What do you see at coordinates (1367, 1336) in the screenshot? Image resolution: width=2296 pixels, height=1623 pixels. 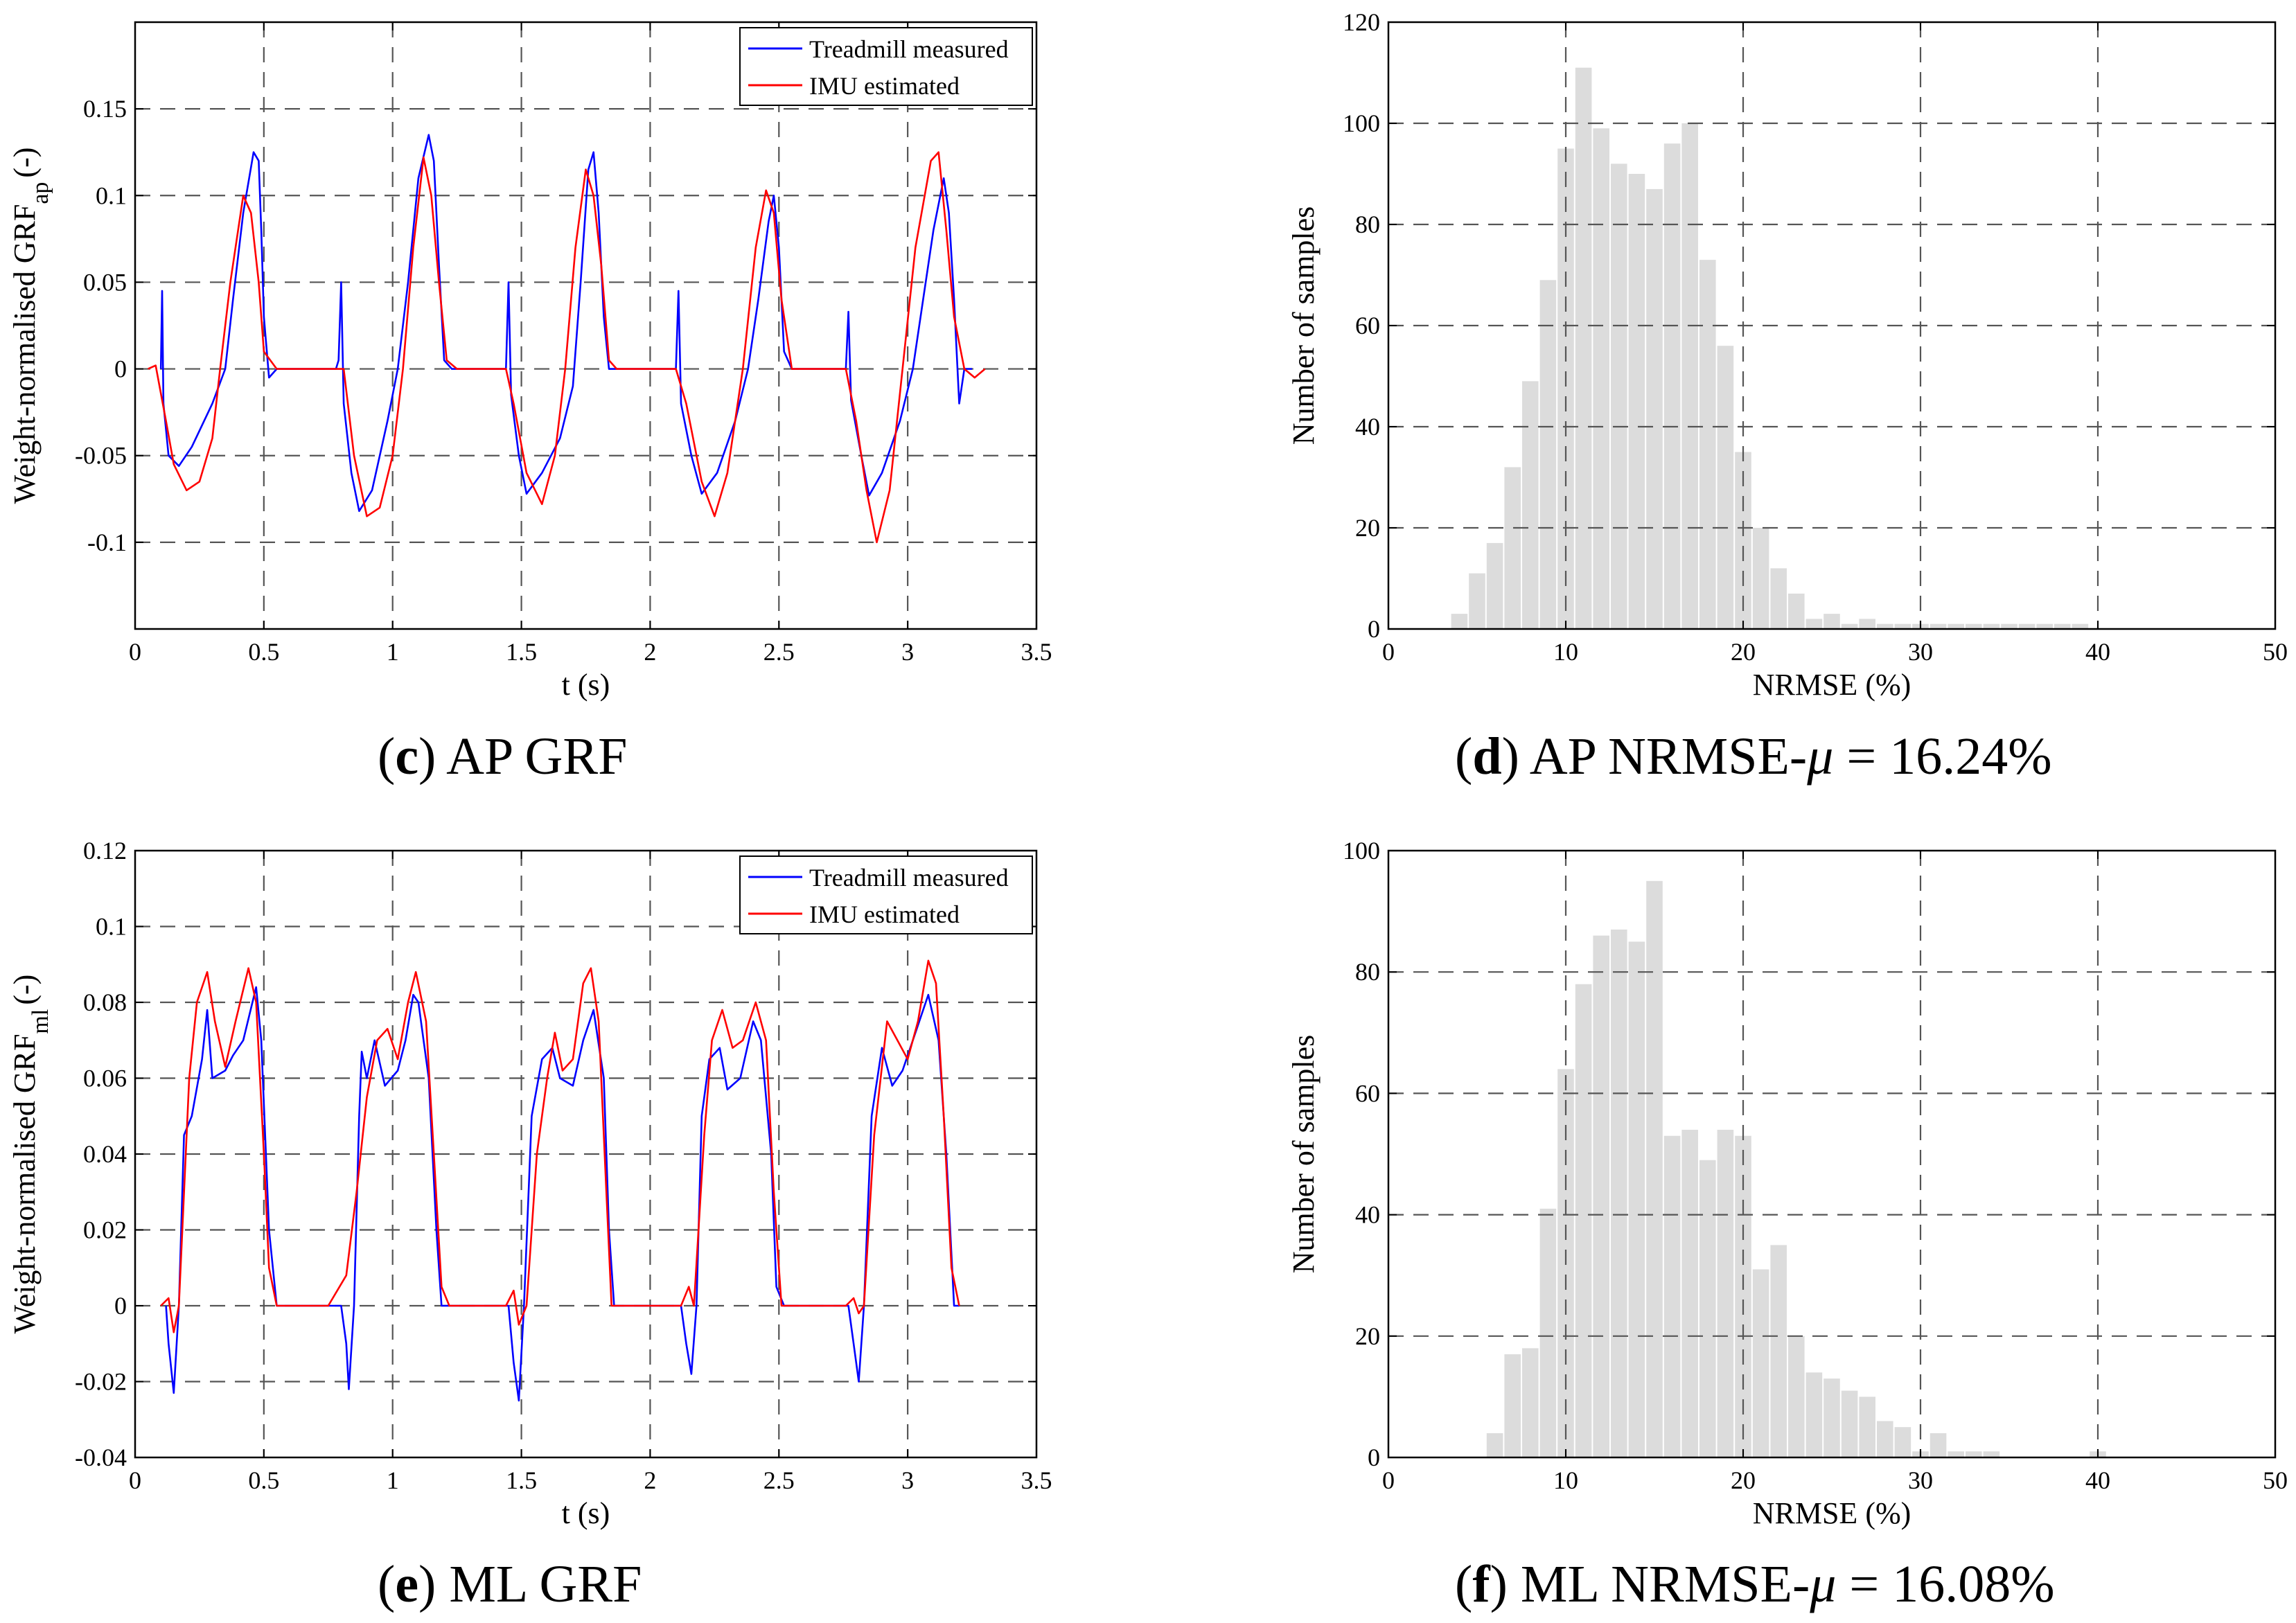 I see `y-tick-label: 20` at bounding box center [1367, 1336].